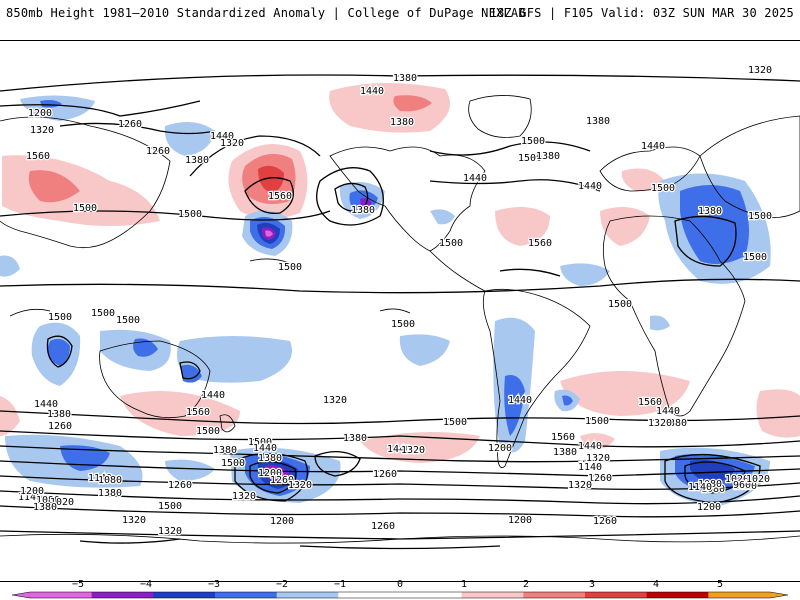 Image resolution: width=800 pixels, height=600 pixels. I want to click on colorbar-tick-label: −5, so click(78, 584).